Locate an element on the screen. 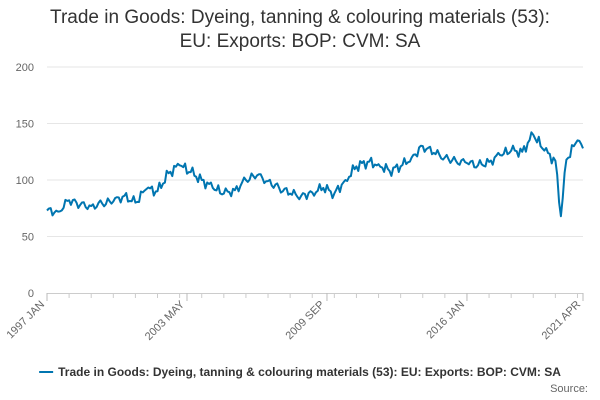 This screenshot has height=400, width=600. chart-title-line-2: EU: Exports: BOP: CVM: SA is located at coordinates (300, 41).